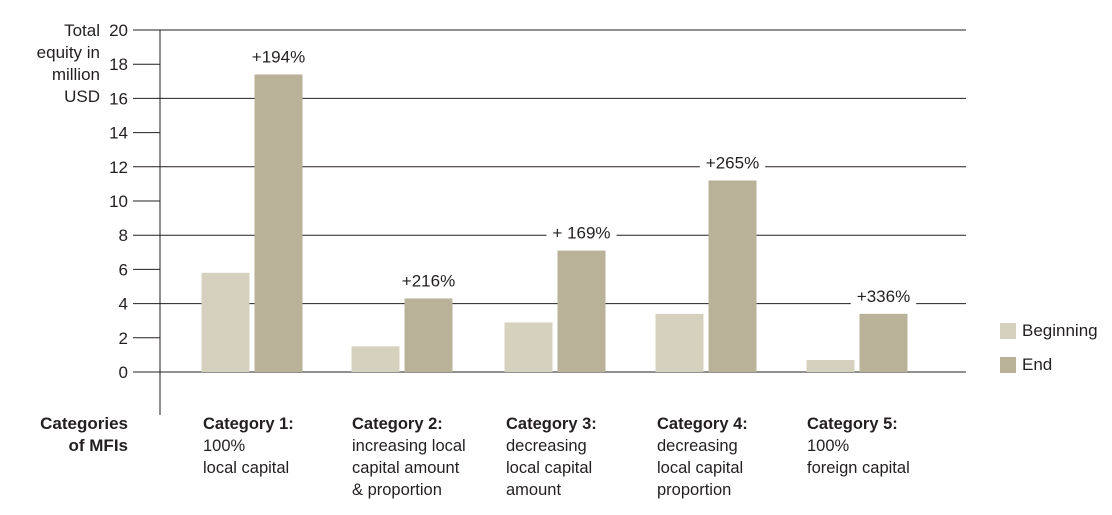 The image size is (1112, 515). I want to click on x-axis-title-line: of MFIs, so click(98, 445).